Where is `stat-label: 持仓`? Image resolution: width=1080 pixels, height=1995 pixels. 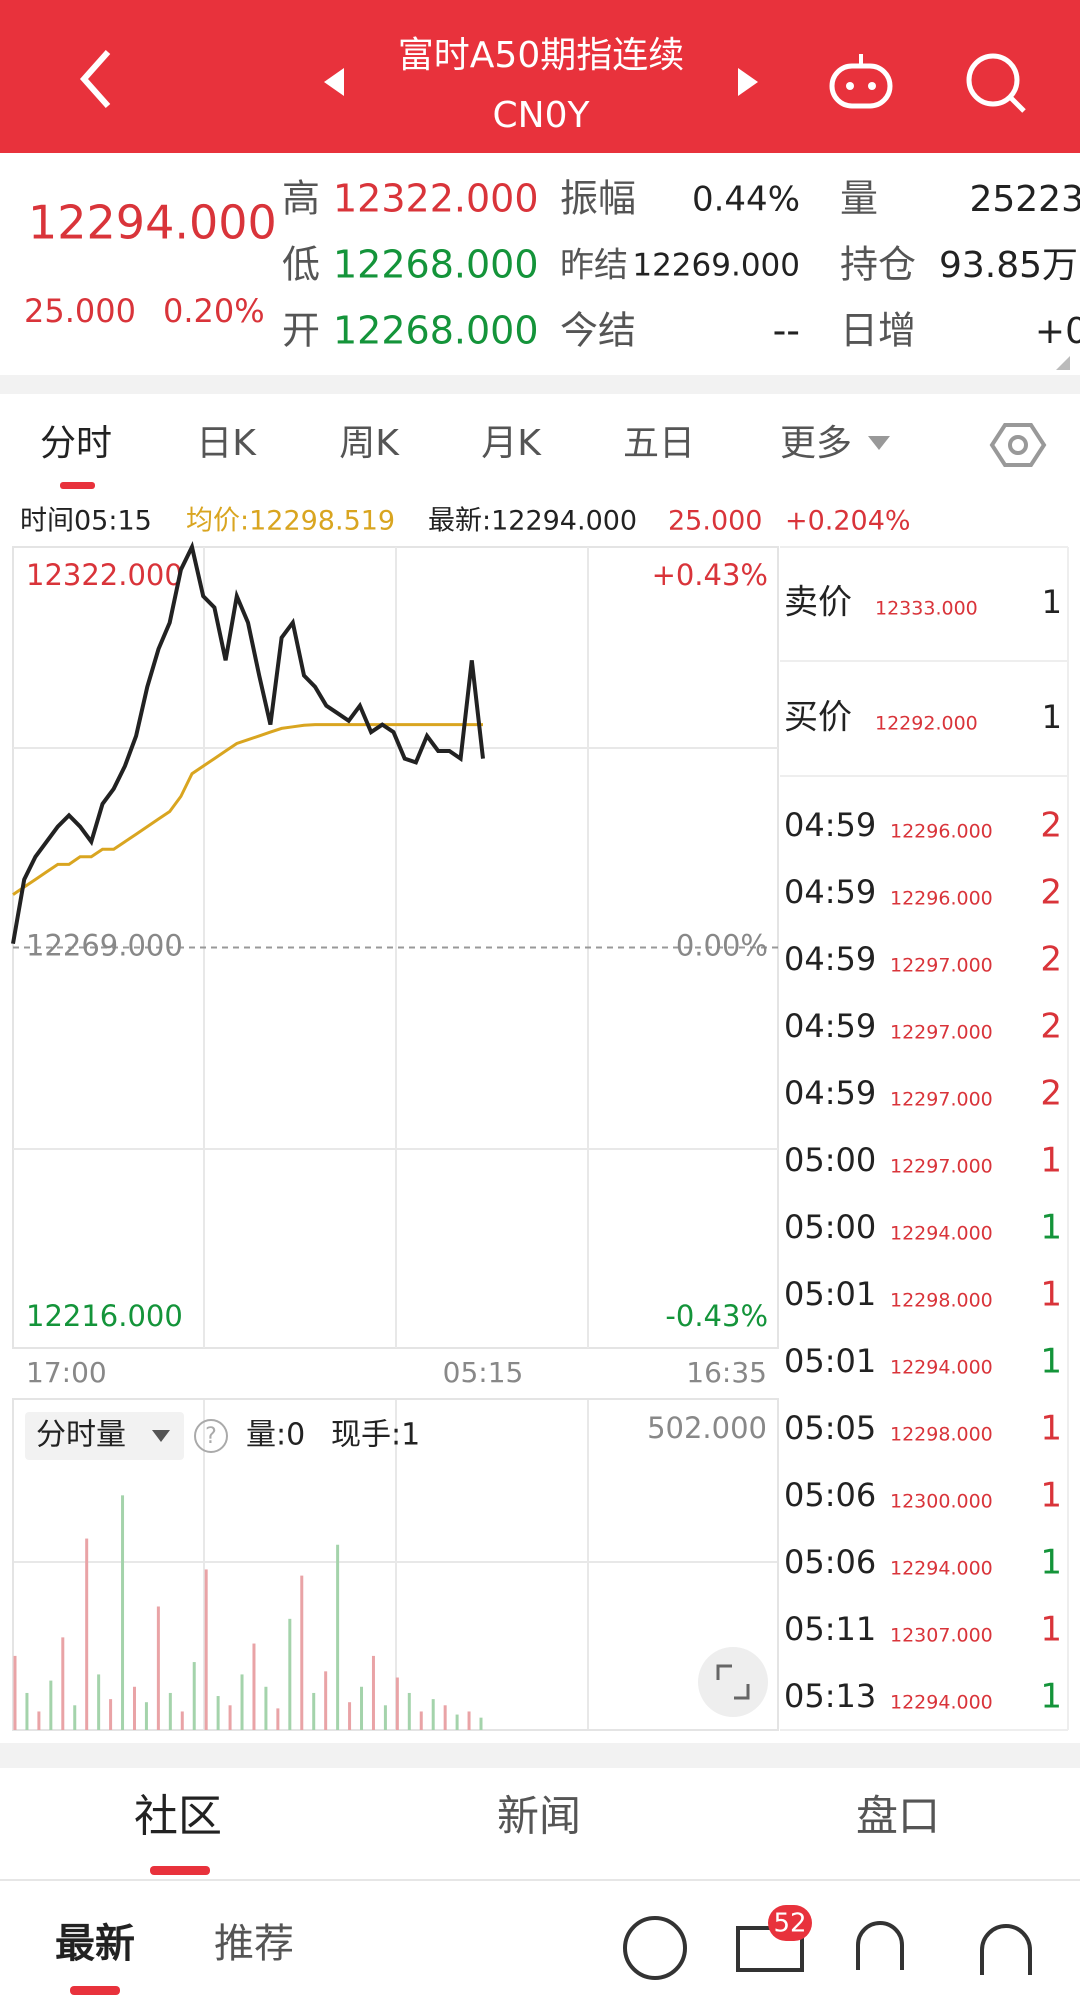 stat-label: 持仓 is located at coordinates (878, 265).